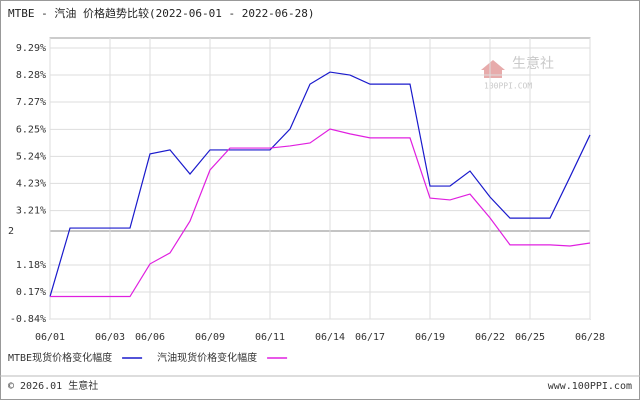 The image size is (640, 400). Describe the element at coordinates (53, 385) in the screenshot. I see `footer-copyright: © 2026.01 生意社` at that location.